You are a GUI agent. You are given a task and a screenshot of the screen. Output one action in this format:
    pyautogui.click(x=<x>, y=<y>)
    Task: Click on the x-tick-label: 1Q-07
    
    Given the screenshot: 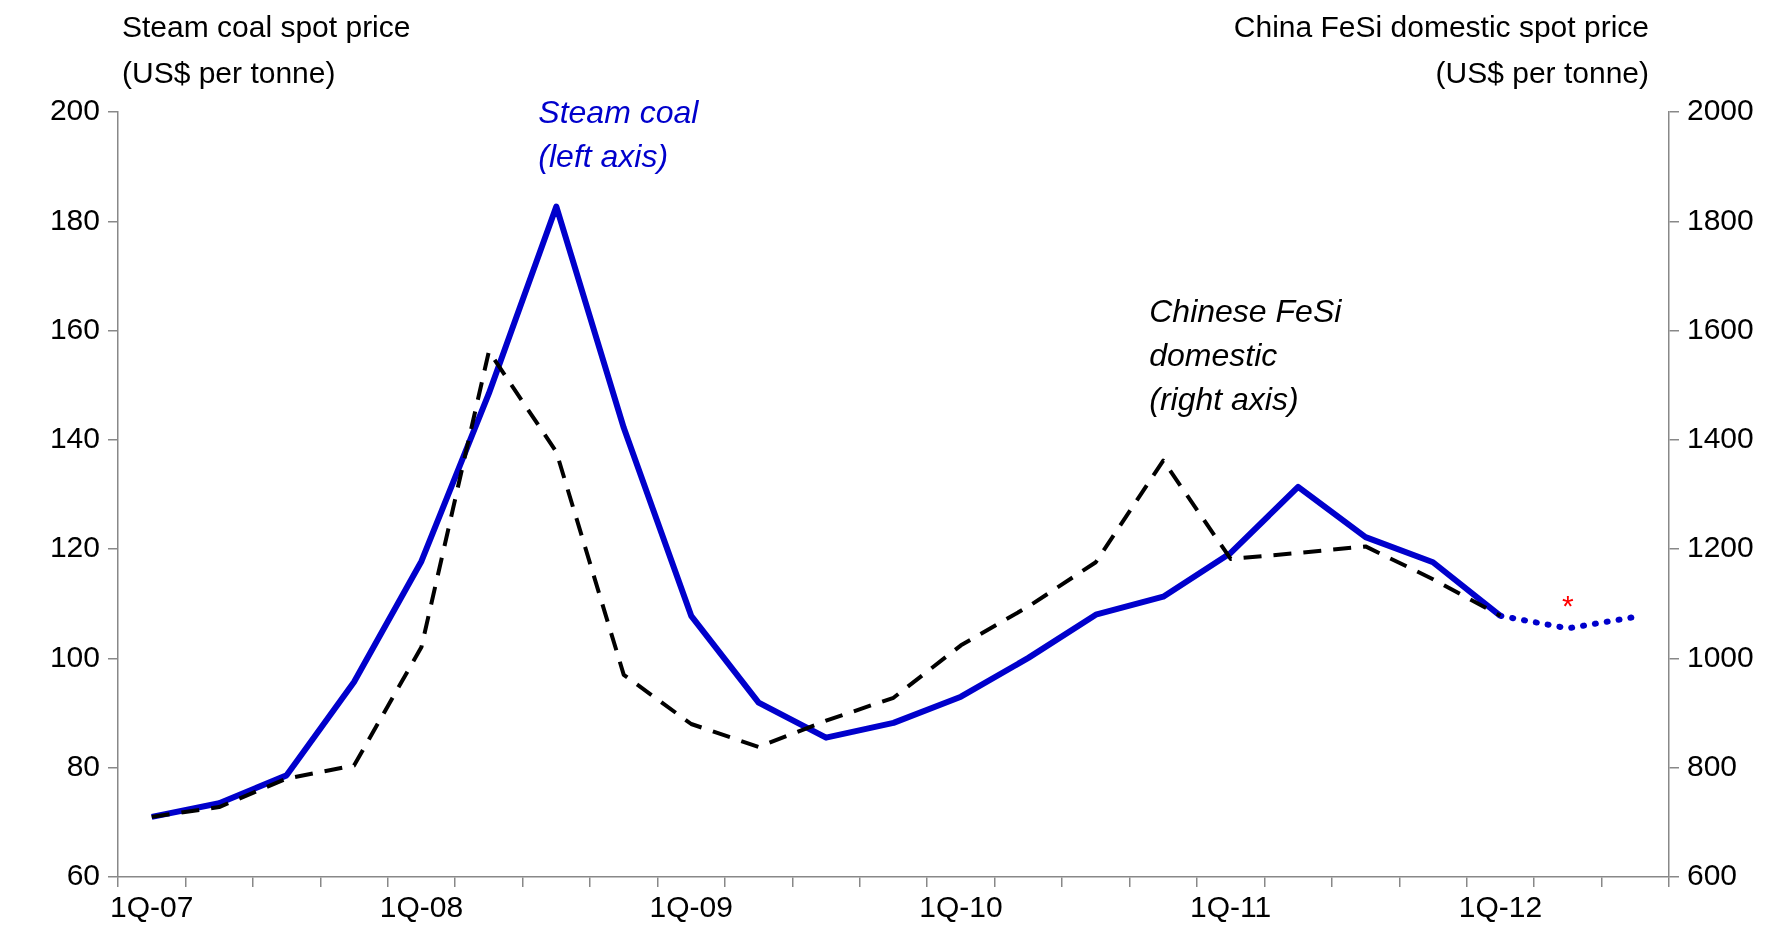 What is the action you would take?
    pyautogui.click(x=152, y=907)
    